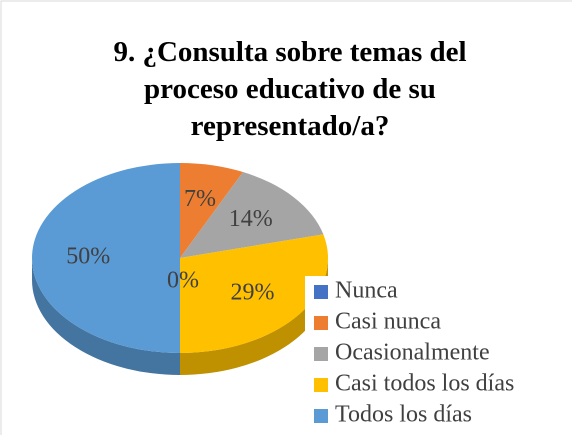 The height and width of the screenshot is (435, 572). I want to click on data-label: 7%, so click(200, 199).